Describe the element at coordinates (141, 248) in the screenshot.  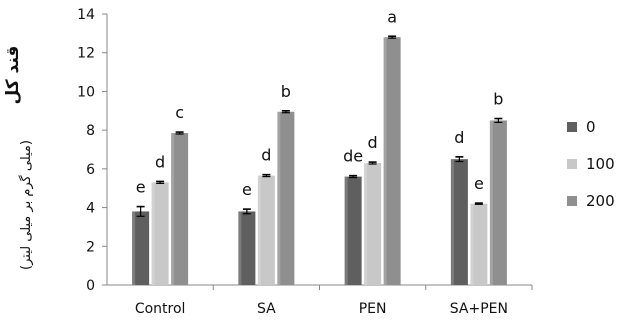
I see `bar-0-Control` at that location.